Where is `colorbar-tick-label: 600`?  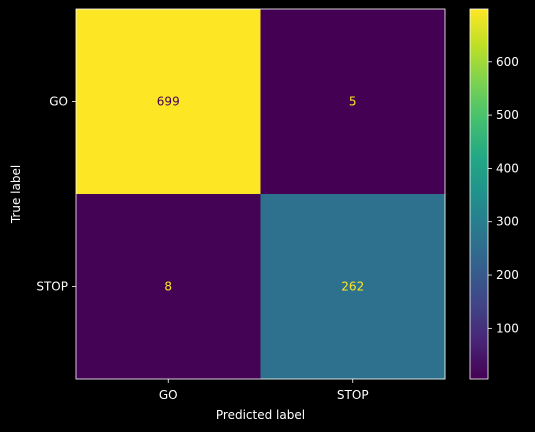 colorbar-tick-label: 600 is located at coordinates (507, 62).